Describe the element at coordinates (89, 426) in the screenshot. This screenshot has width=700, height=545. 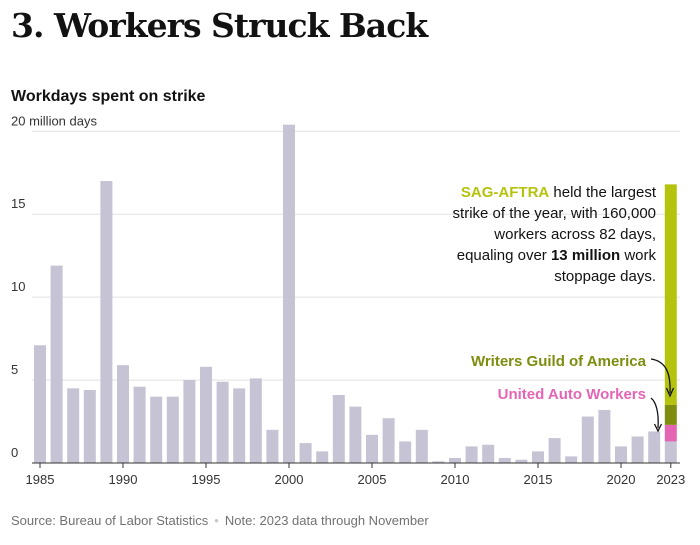
I see `bar-1988` at that location.